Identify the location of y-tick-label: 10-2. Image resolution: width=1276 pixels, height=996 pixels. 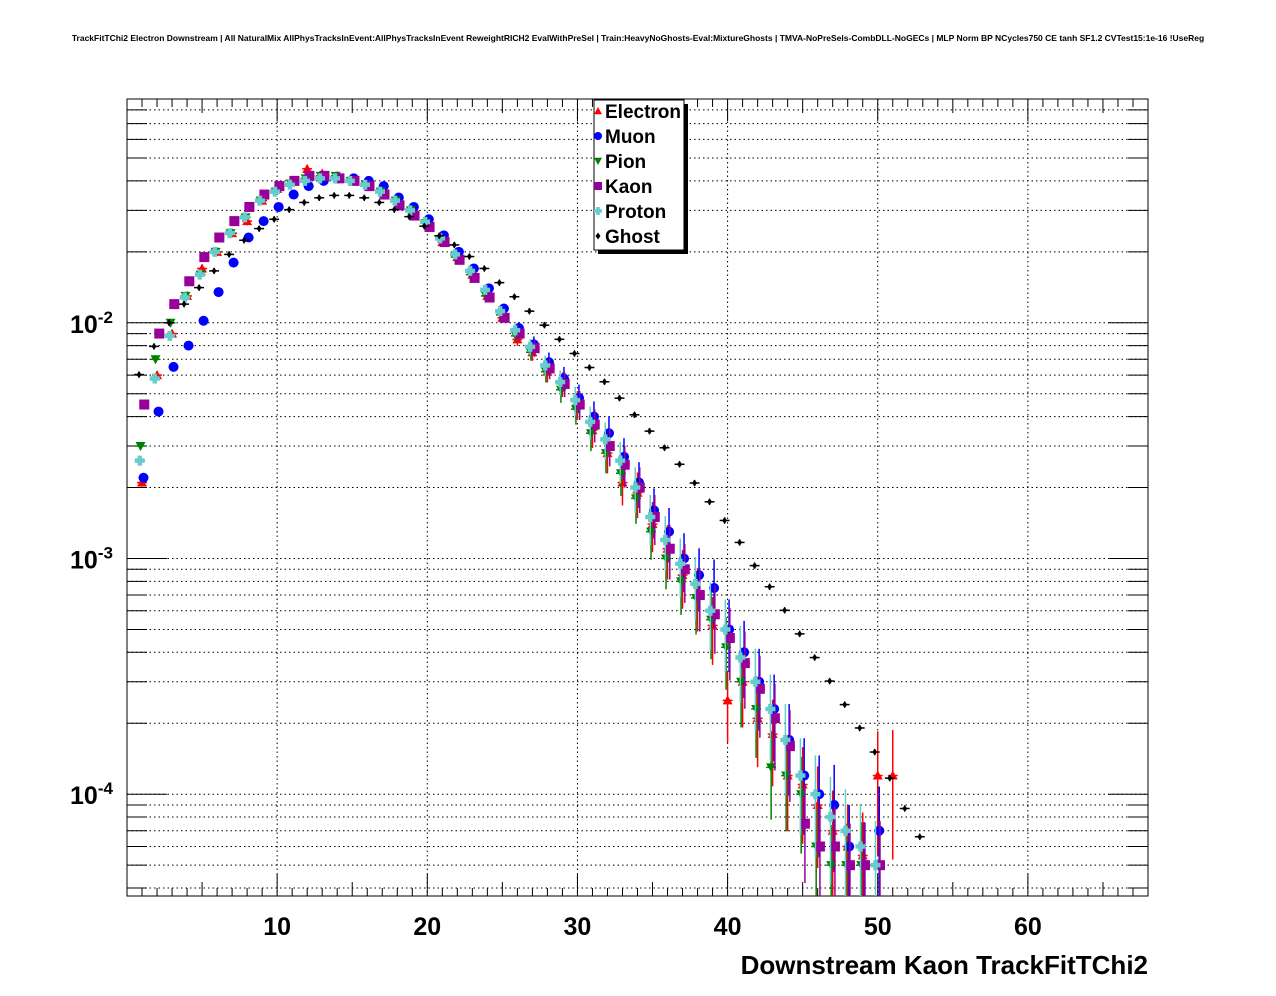
(91, 323).